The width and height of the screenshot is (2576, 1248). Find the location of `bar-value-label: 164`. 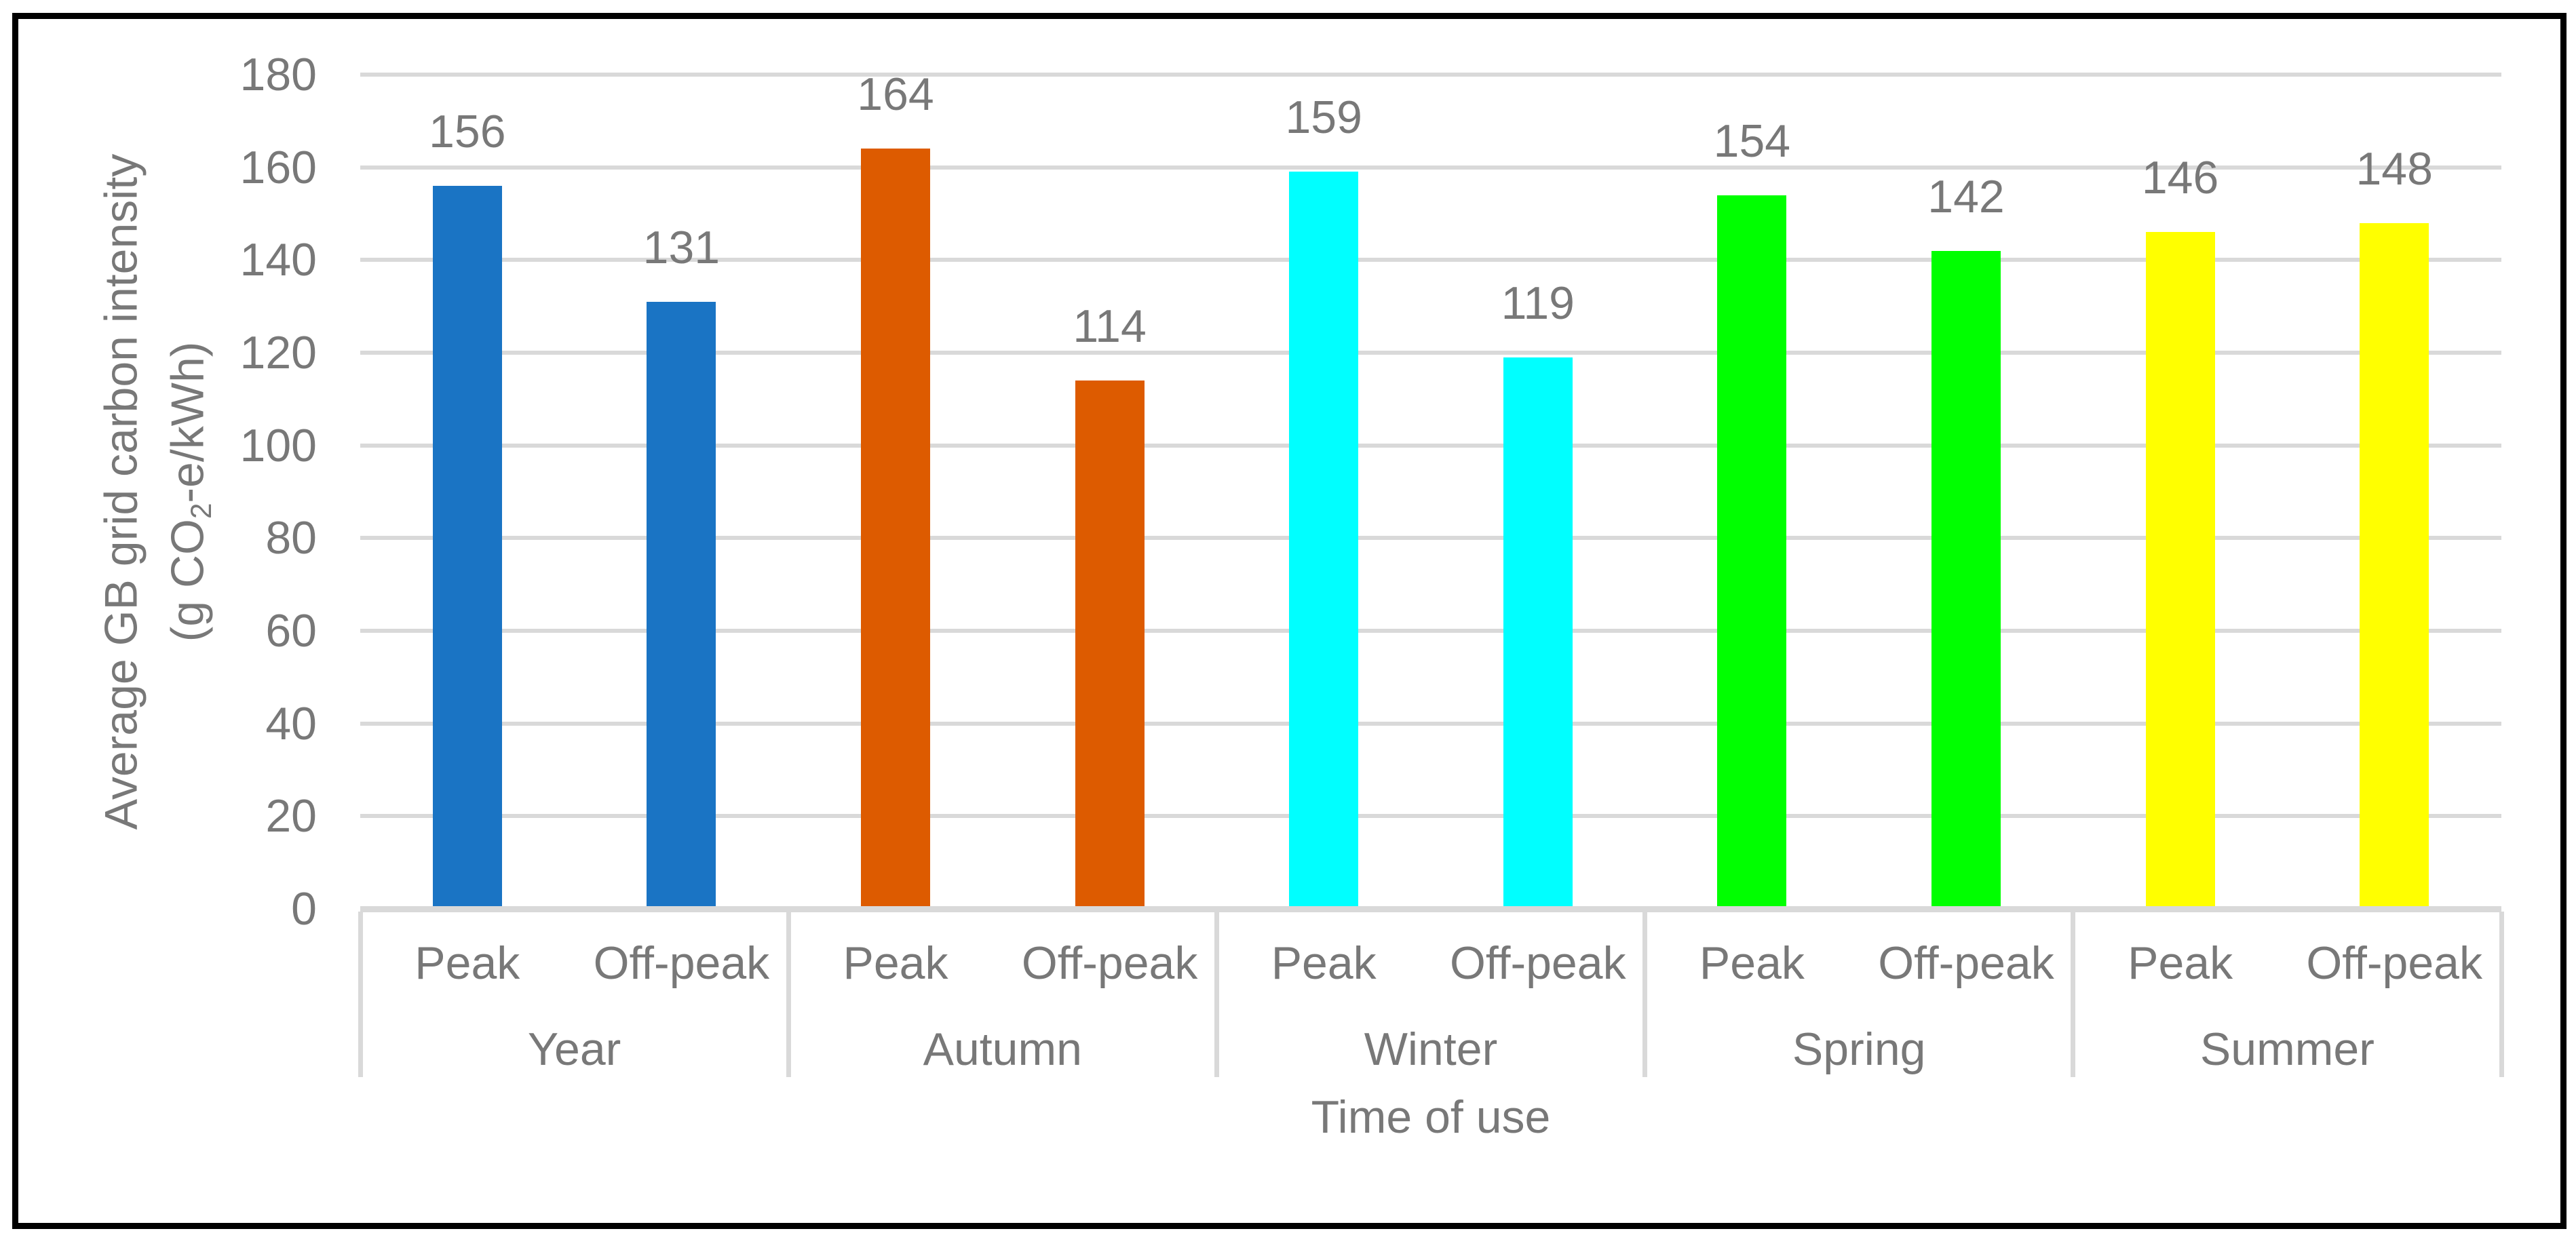

bar-value-label: 164 is located at coordinates (895, 95).